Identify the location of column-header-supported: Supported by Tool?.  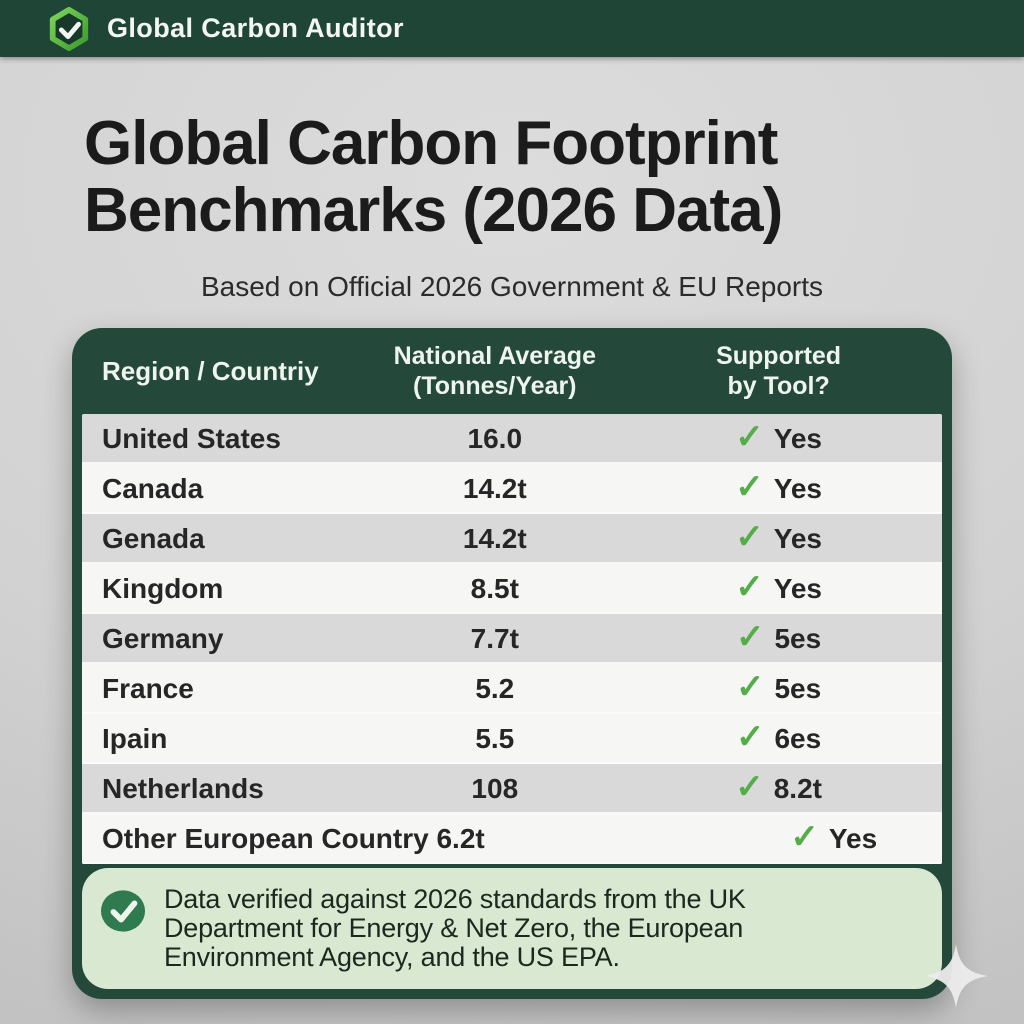
(778, 371).